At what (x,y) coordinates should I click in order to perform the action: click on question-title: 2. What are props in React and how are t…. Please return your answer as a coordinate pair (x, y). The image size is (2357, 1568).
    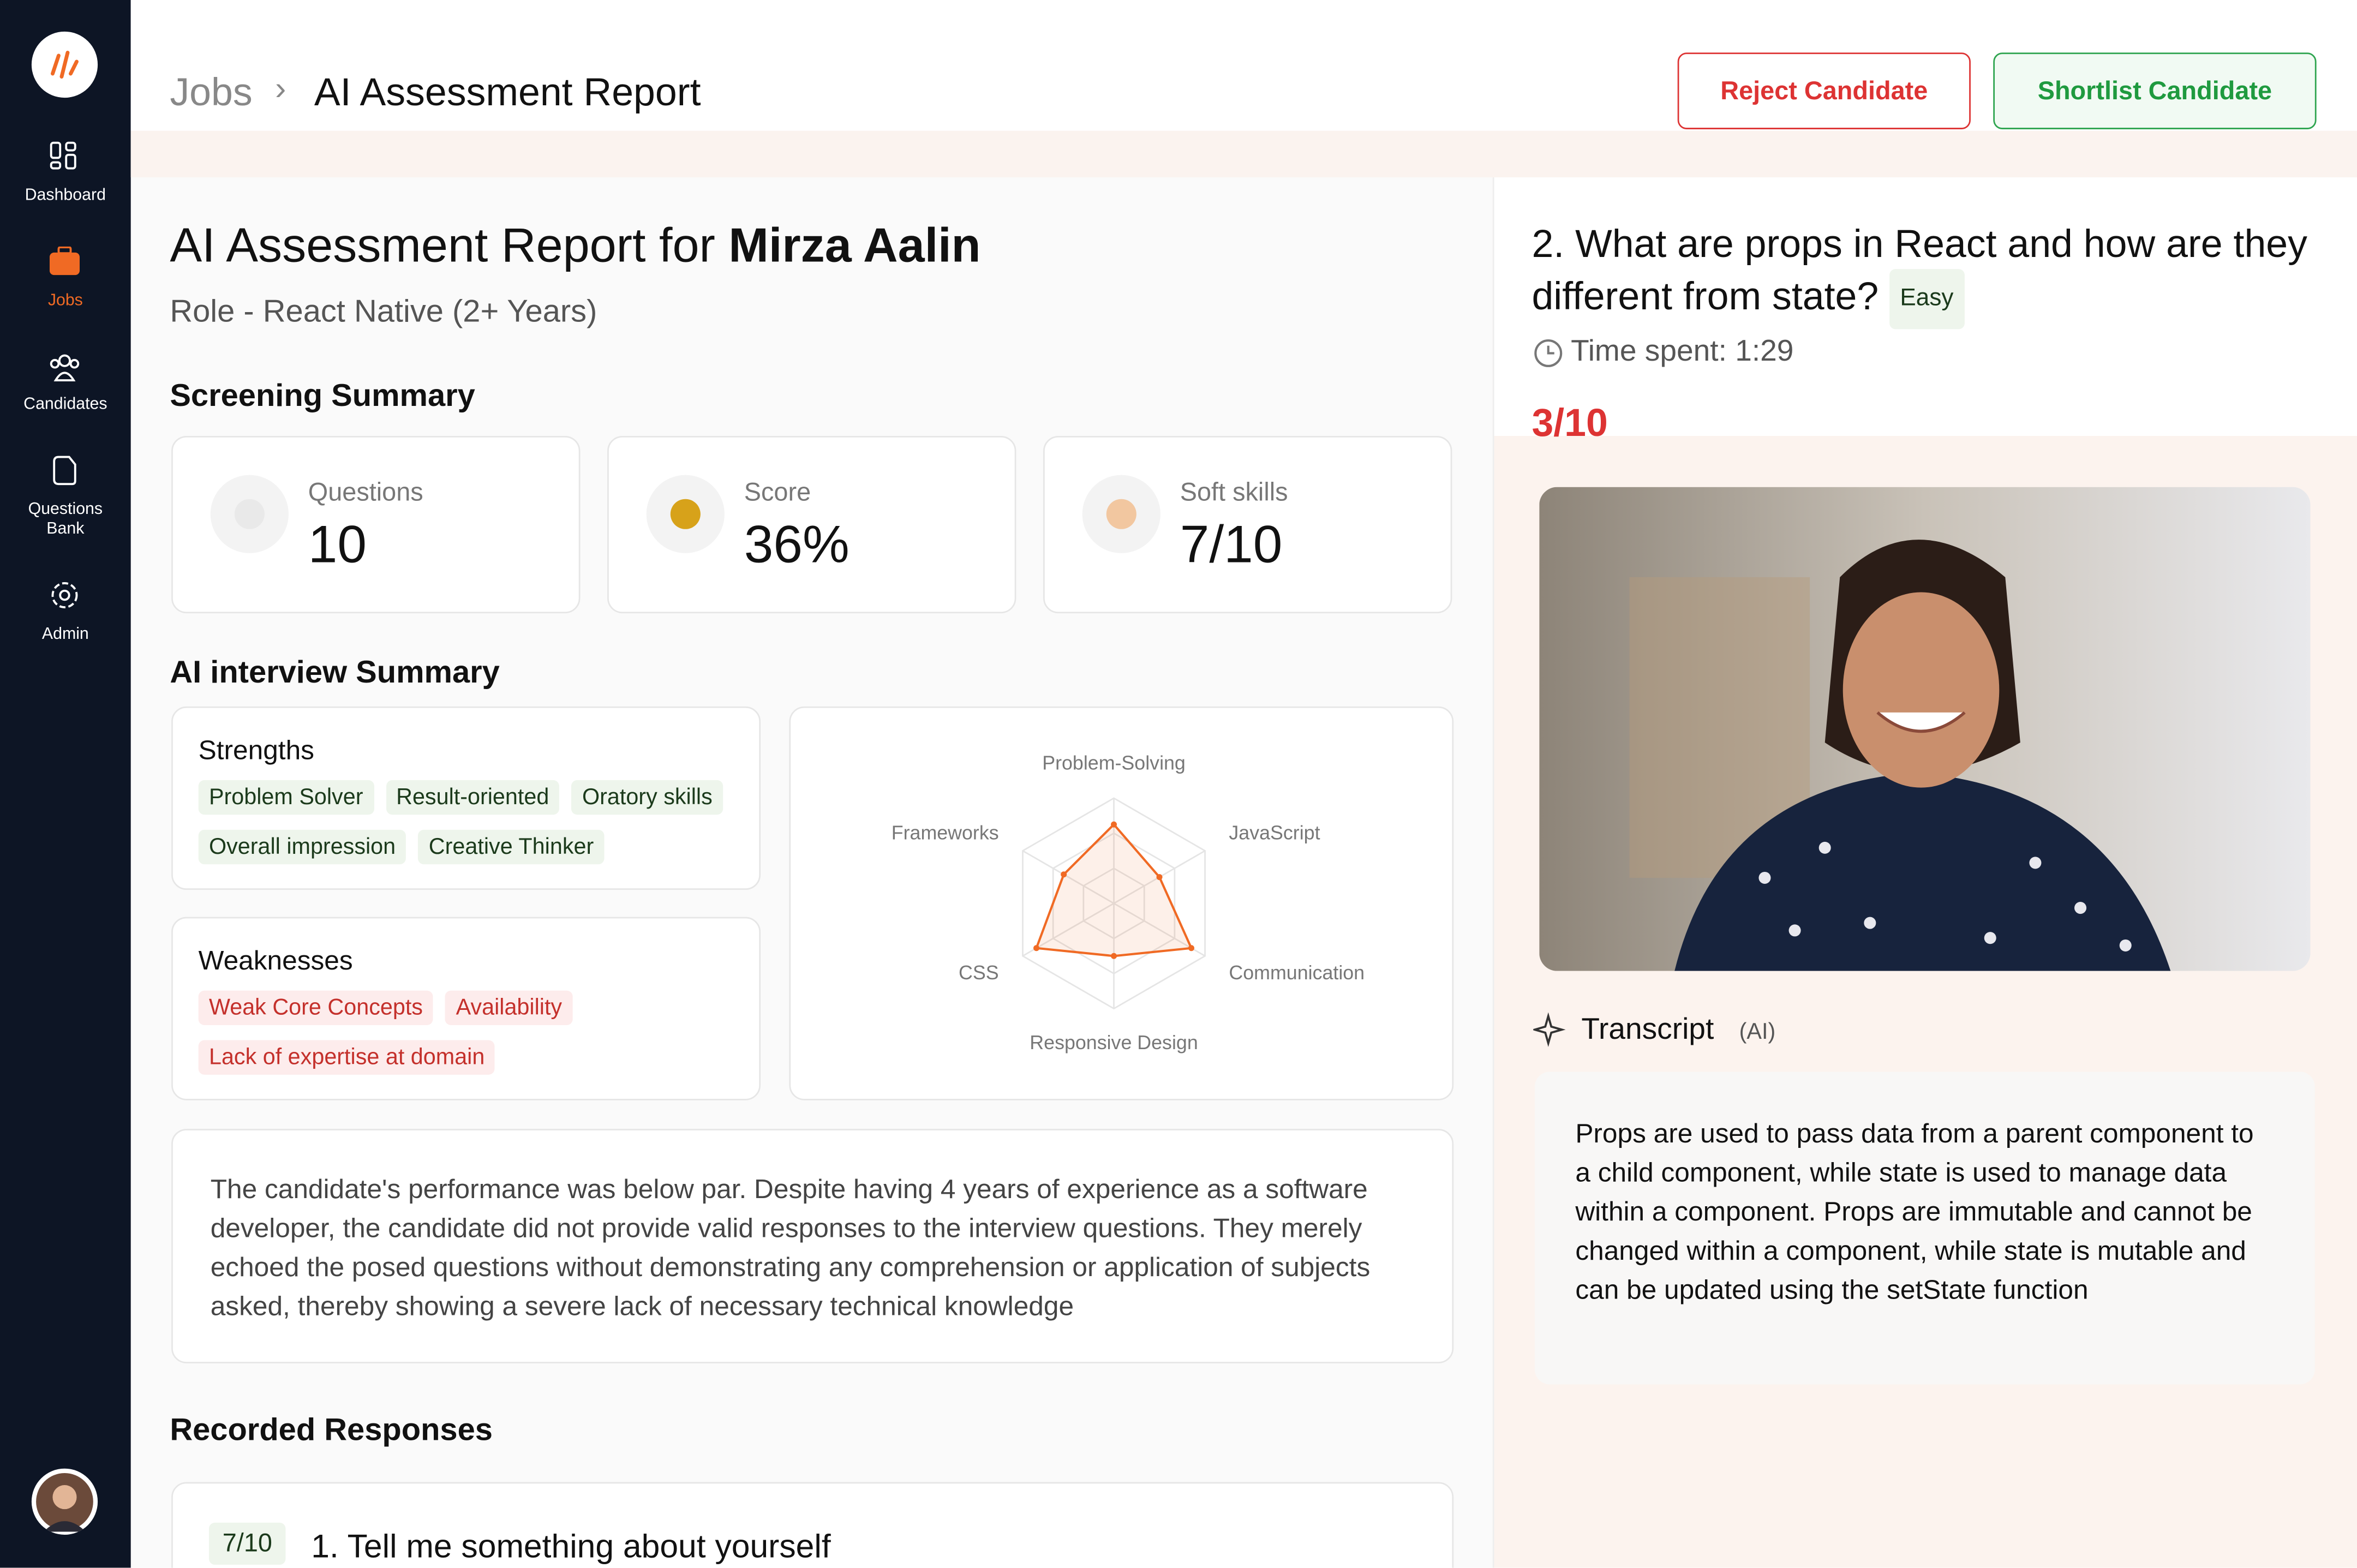
    Looking at the image, I should click on (1922, 274).